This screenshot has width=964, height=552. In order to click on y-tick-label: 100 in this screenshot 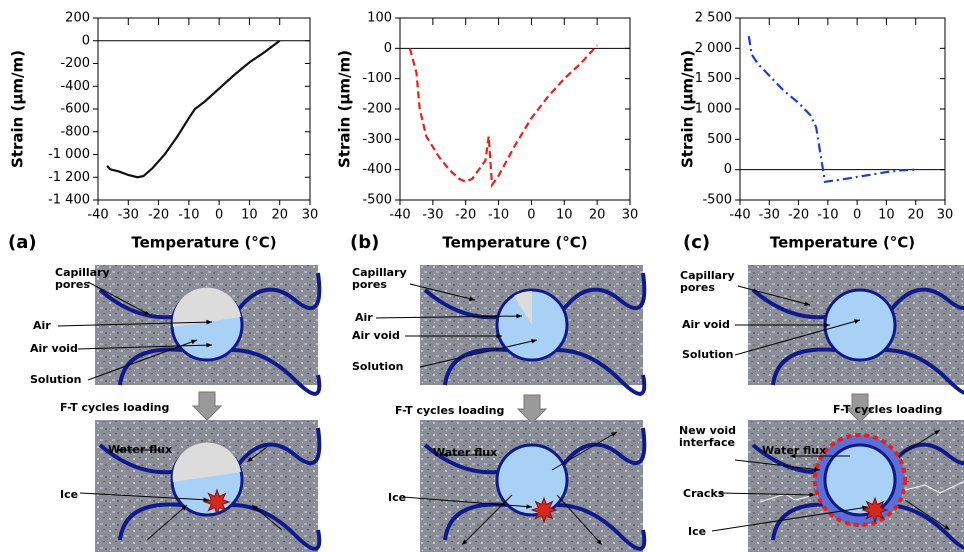, I will do `click(379, 18)`.